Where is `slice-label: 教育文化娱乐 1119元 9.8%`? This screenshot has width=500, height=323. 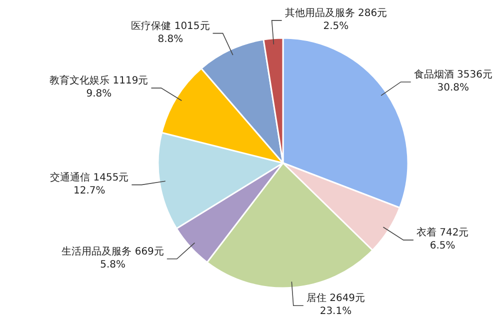 slice-label: 教育文化娱乐 1119元 9.8% is located at coordinates (99, 87).